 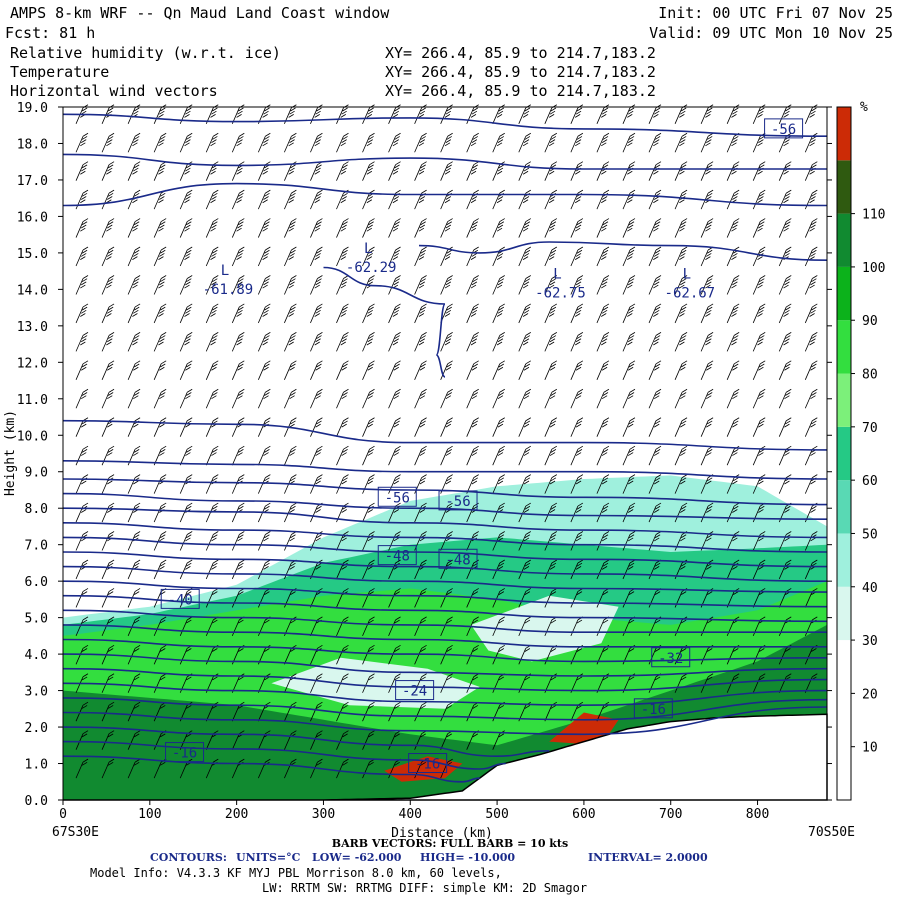 What do you see at coordinates (870, 694) in the screenshot?
I see `colorbar-tick-label: 20` at bounding box center [870, 694].